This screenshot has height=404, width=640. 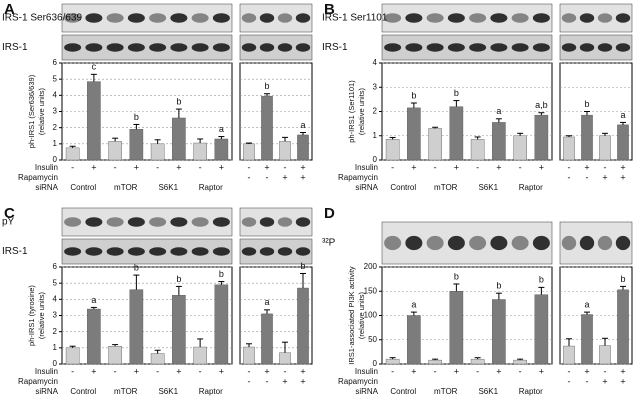 What do you see at coordinates (366, 187) in the screenshot?
I see `row-label: siRNA` at bounding box center [366, 187].